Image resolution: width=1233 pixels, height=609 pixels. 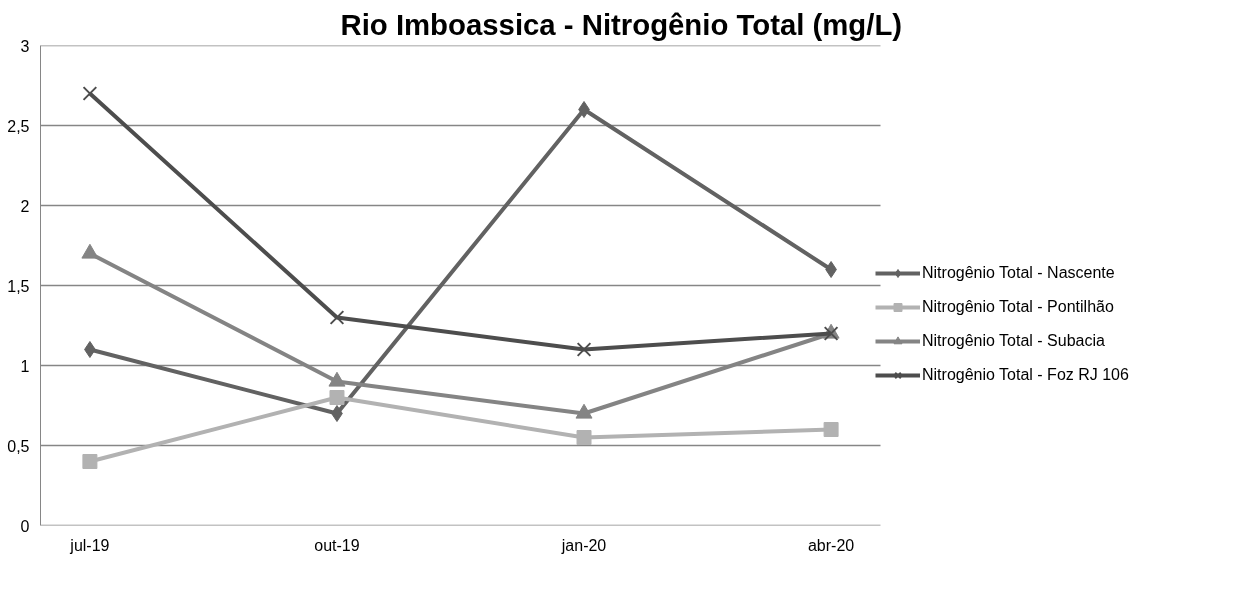 I want to click on y-tick-label: 0,5, so click(x=18, y=446).